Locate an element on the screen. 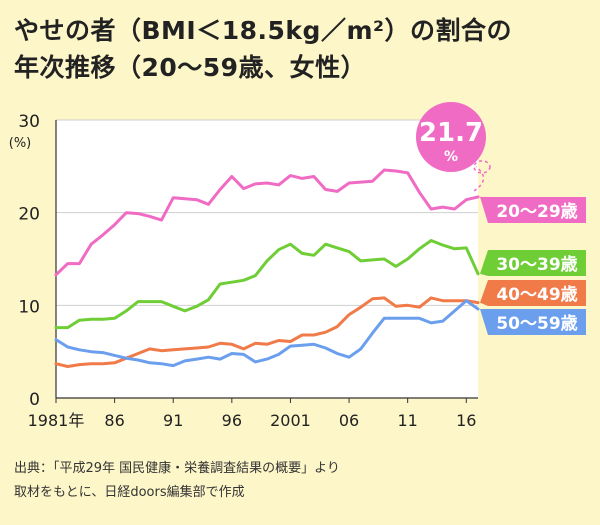  y-tick-0: 0 is located at coordinates (34, 400).